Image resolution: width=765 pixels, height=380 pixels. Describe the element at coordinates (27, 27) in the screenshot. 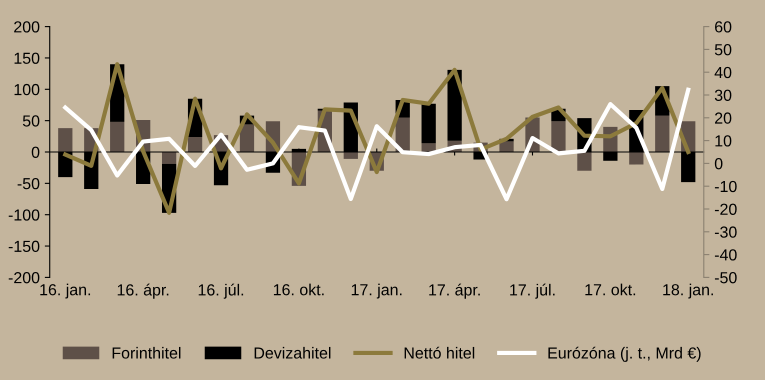

I see `y-tick-label: 200` at that location.